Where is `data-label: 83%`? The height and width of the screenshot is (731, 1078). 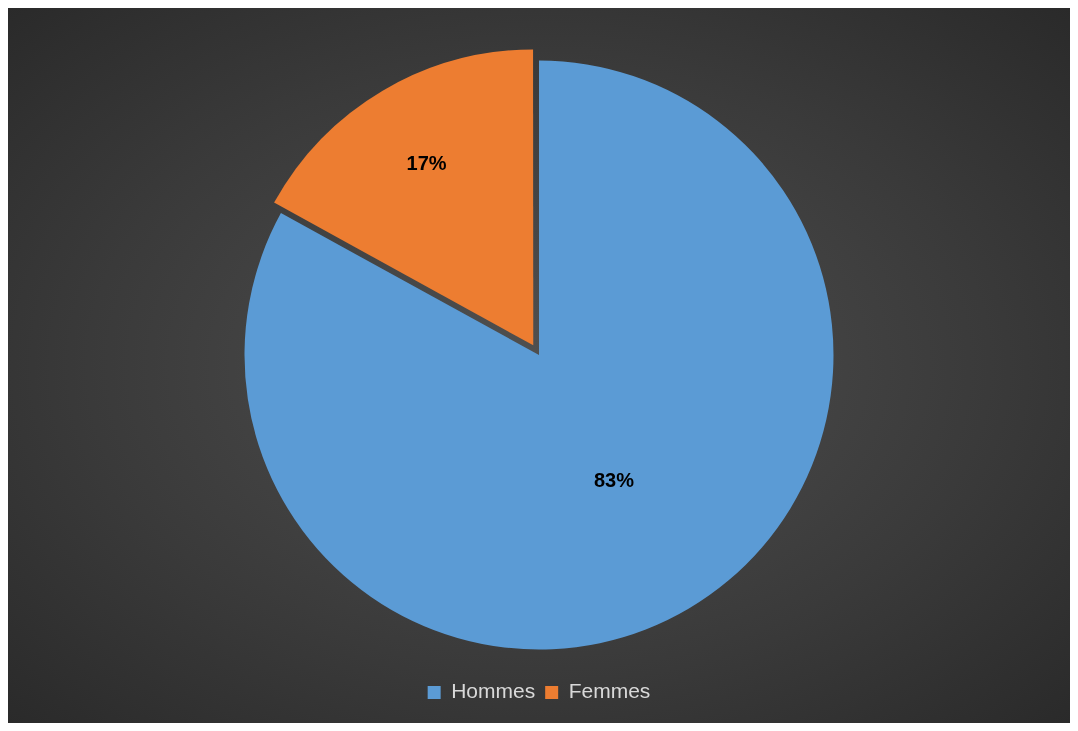
data-label: 83% is located at coordinates (614, 480).